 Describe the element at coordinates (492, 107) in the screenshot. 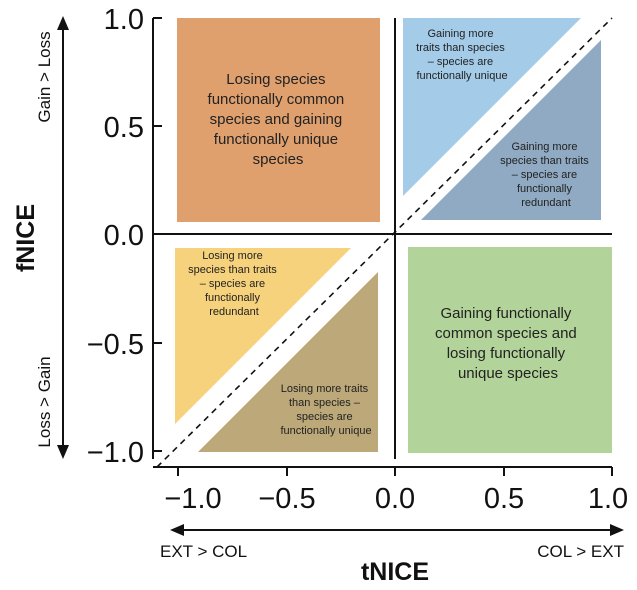

I see `quadrant-top-right-upper-region` at that location.